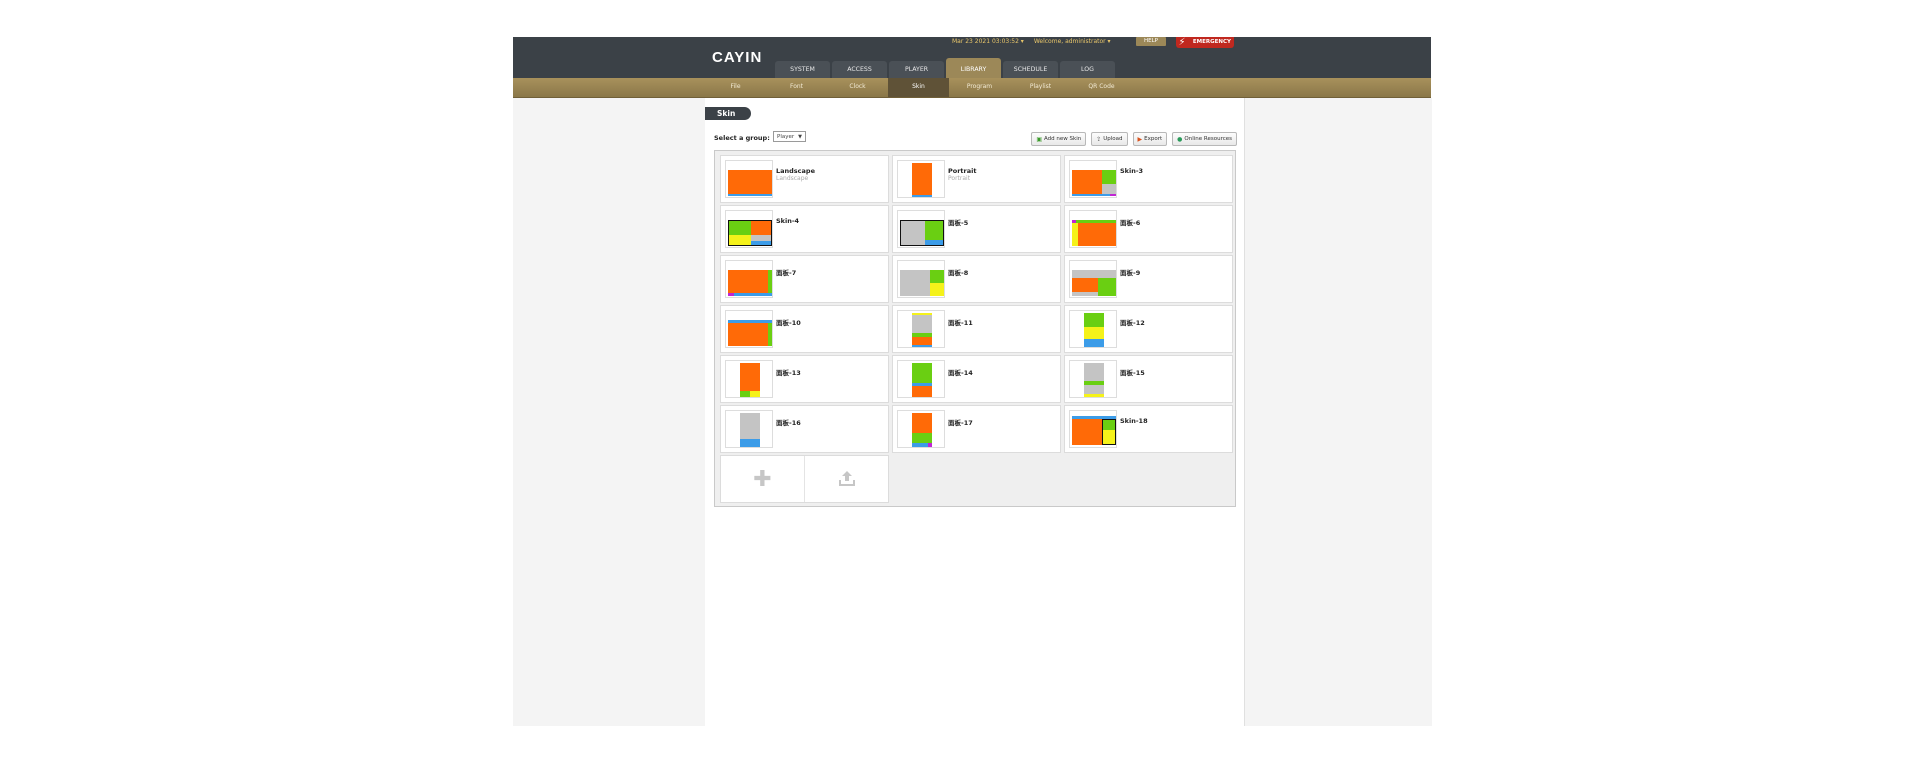 The width and height of the screenshot is (1920, 760). Describe the element at coordinates (804, 229) in the screenshot. I see `skin-card: Skin-4` at that location.